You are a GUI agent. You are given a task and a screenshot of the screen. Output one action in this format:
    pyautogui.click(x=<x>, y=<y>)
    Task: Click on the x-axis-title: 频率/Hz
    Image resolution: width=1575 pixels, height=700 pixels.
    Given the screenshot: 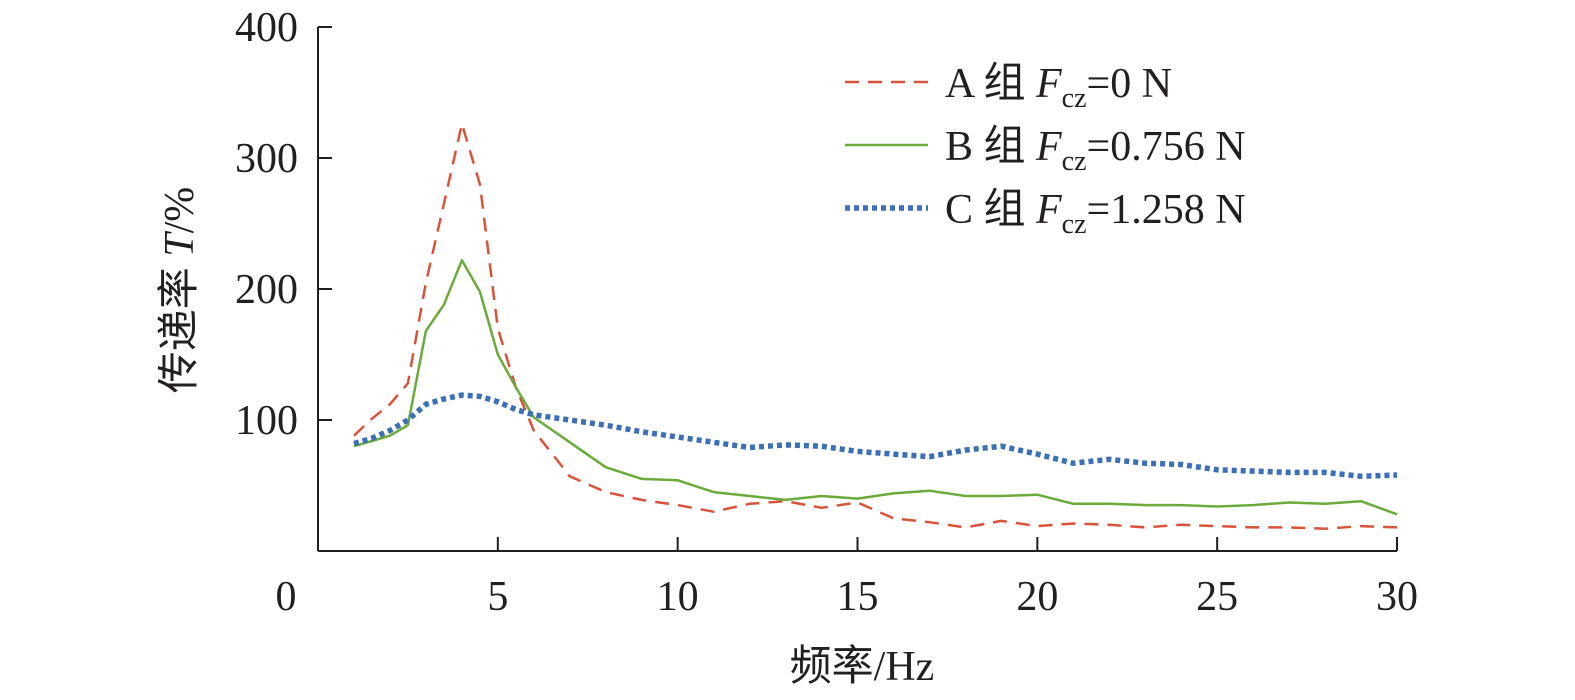 What is the action you would take?
    pyautogui.click(x=862, y=666)
    